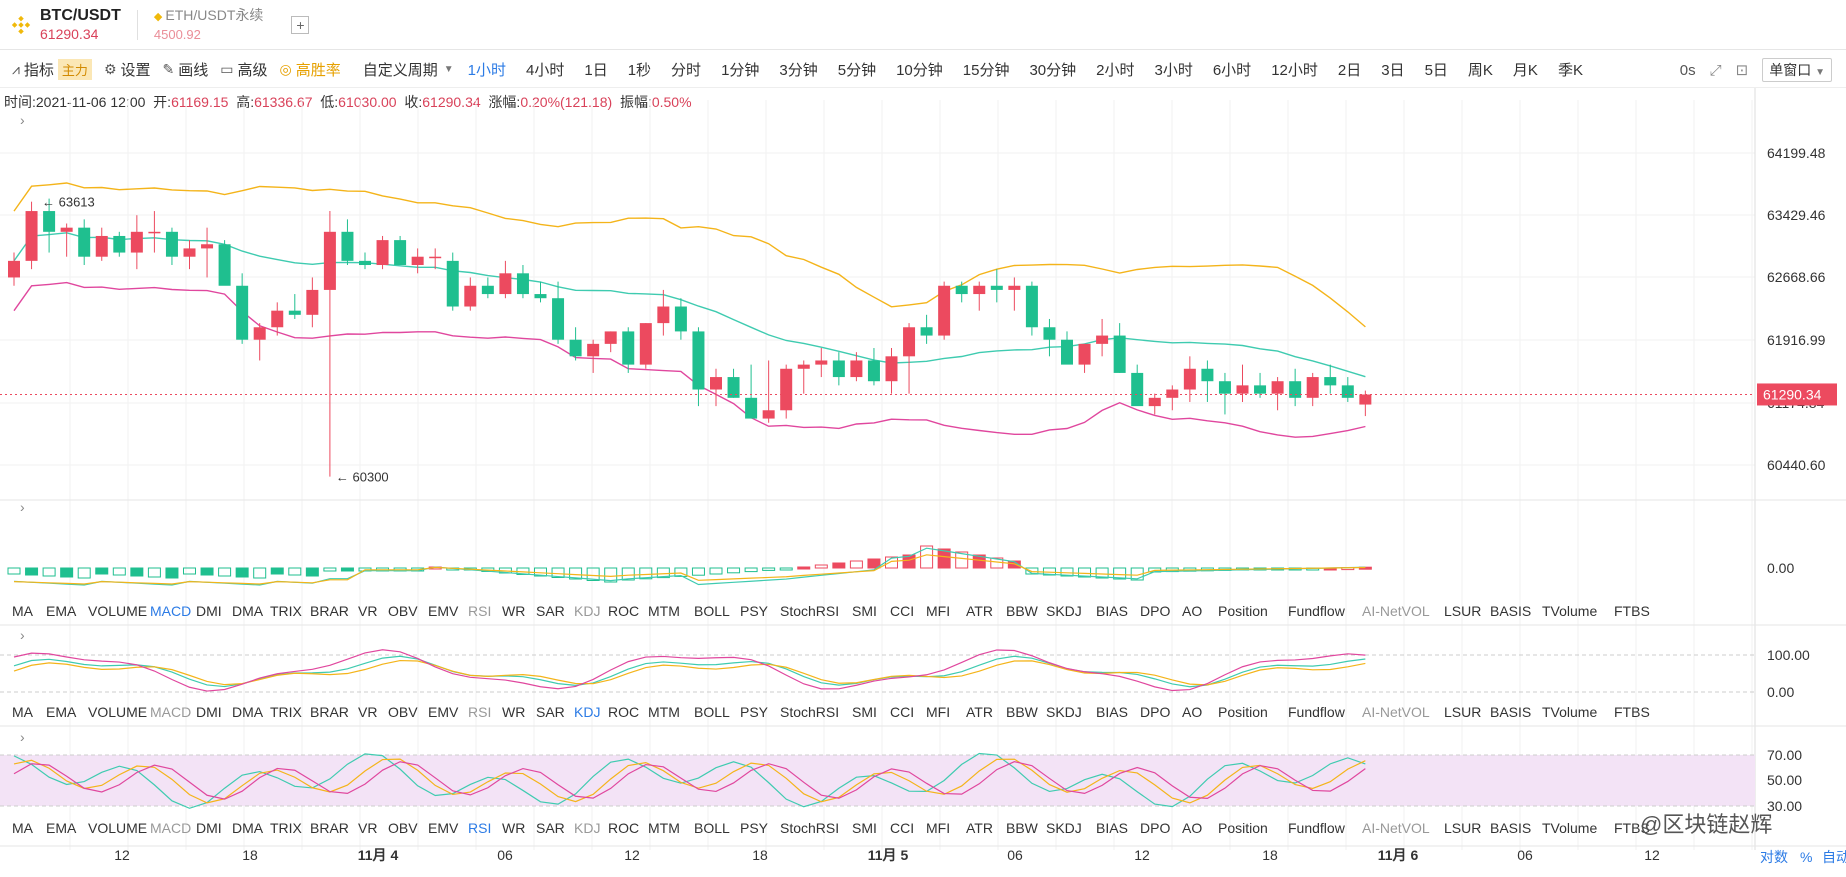 This screenshot has width=1846, height=877. What do you see at coordinates (1797, 70) in the screenshot?
I see `window-mode-dropdown: 单窗口 ▼` at bounding box center [1797, 70].